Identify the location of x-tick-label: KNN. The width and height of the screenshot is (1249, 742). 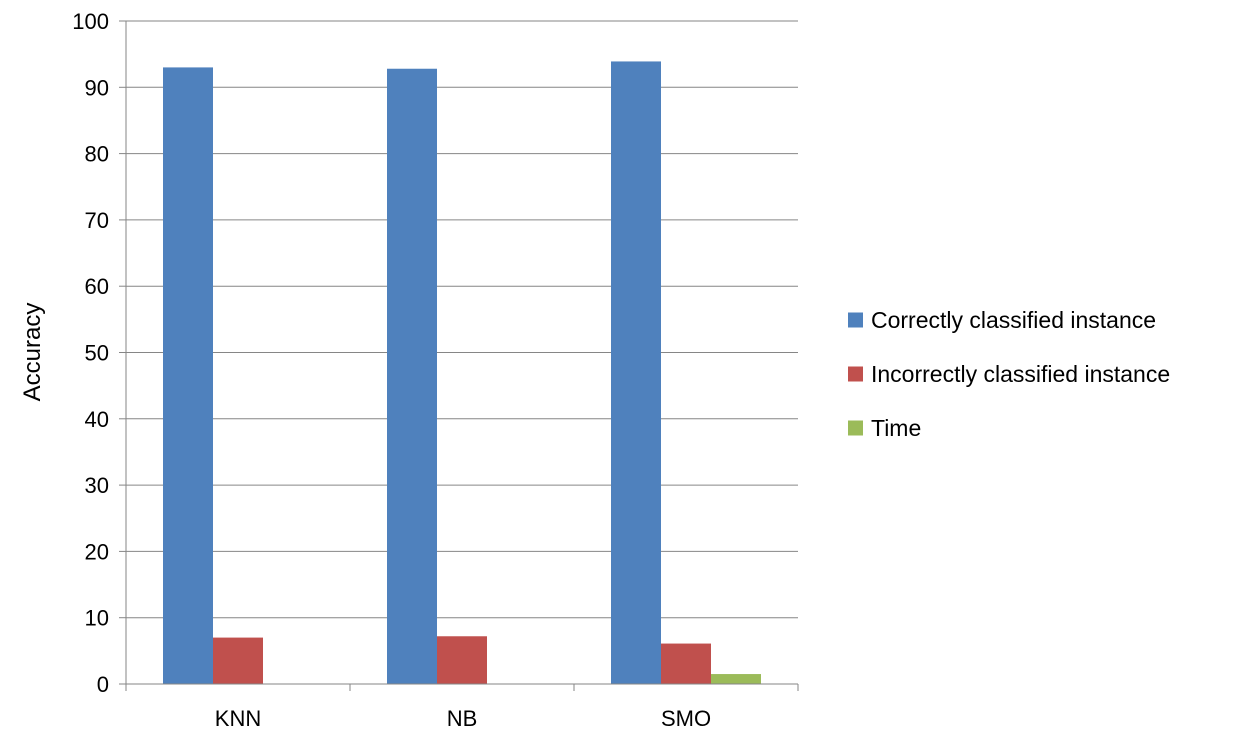
(238, 718).